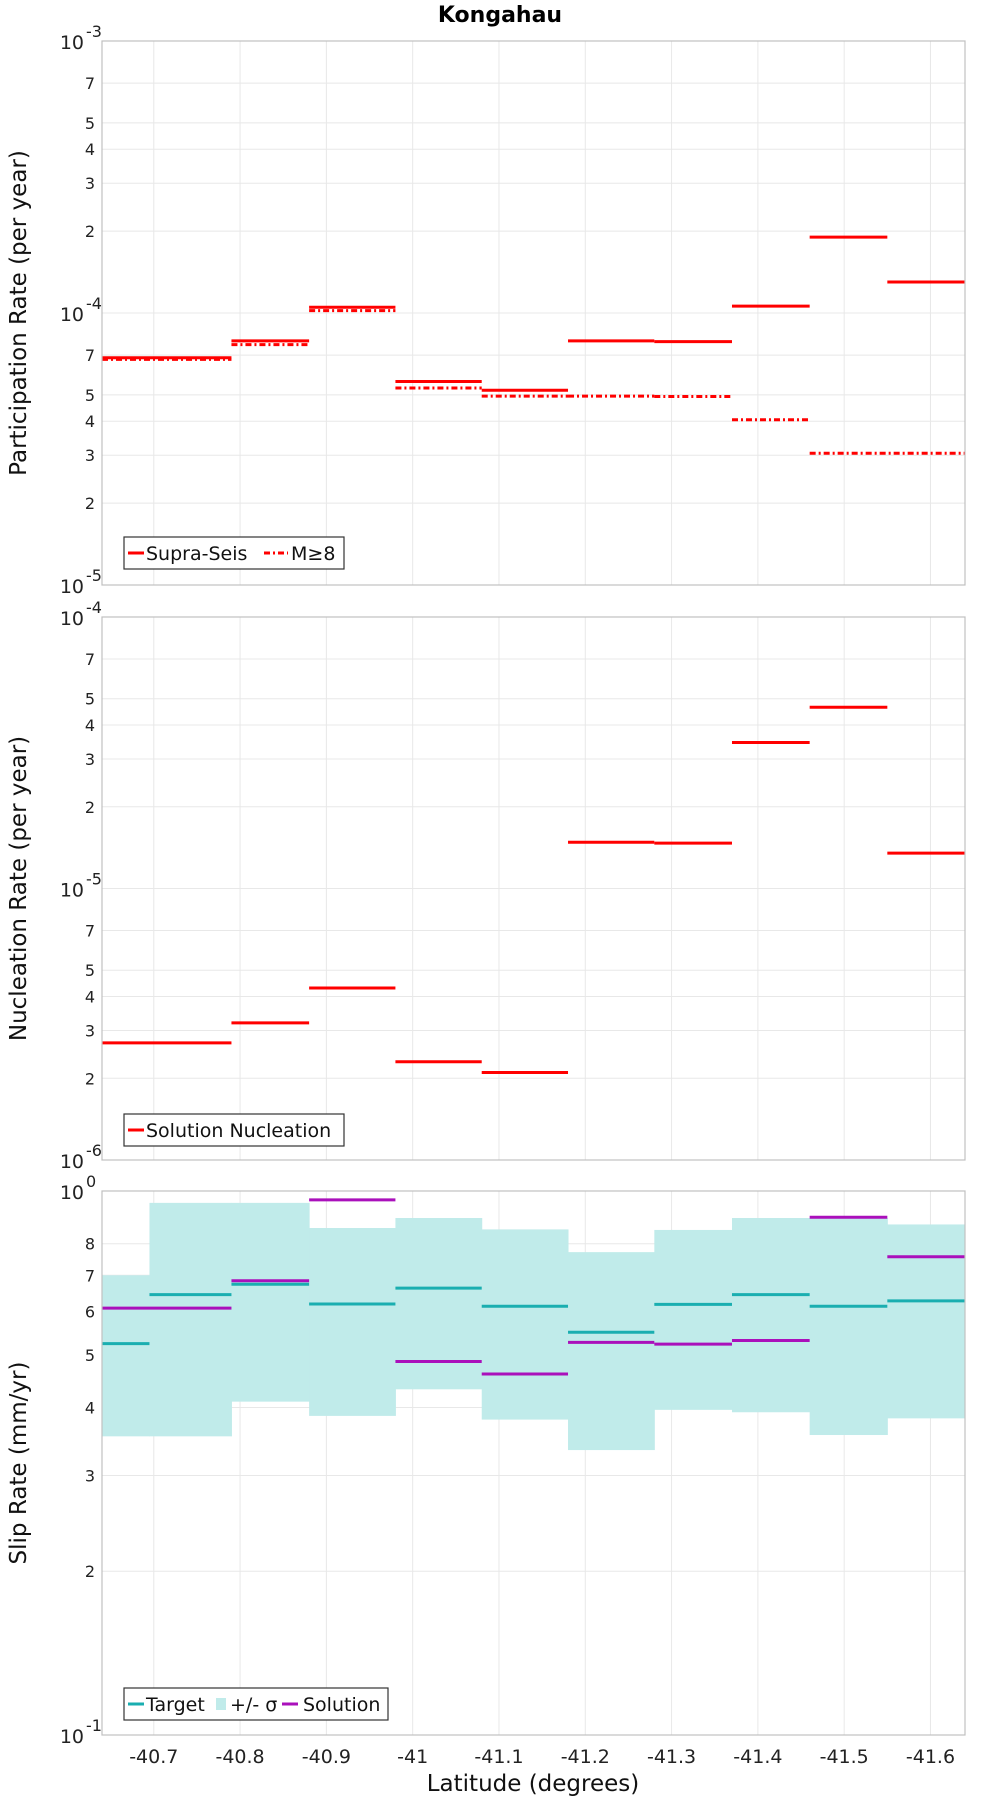 This screenshot has width=1000, height=1800. What do you see at coordinates (153, 1757) in the screenshot?
I see `x-tick-label: -40.7` at bounding box center [153, 1757].